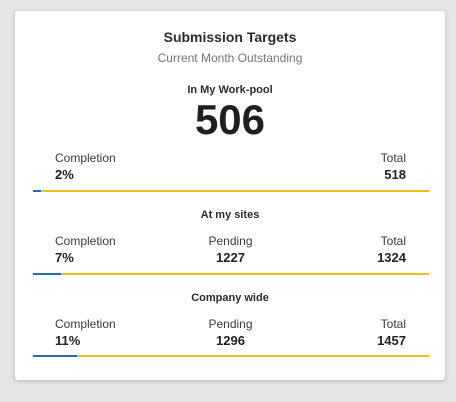 This screenshot has height=402, width=456. I want to click on company-completion: Completion 11%, so click(85, 333).